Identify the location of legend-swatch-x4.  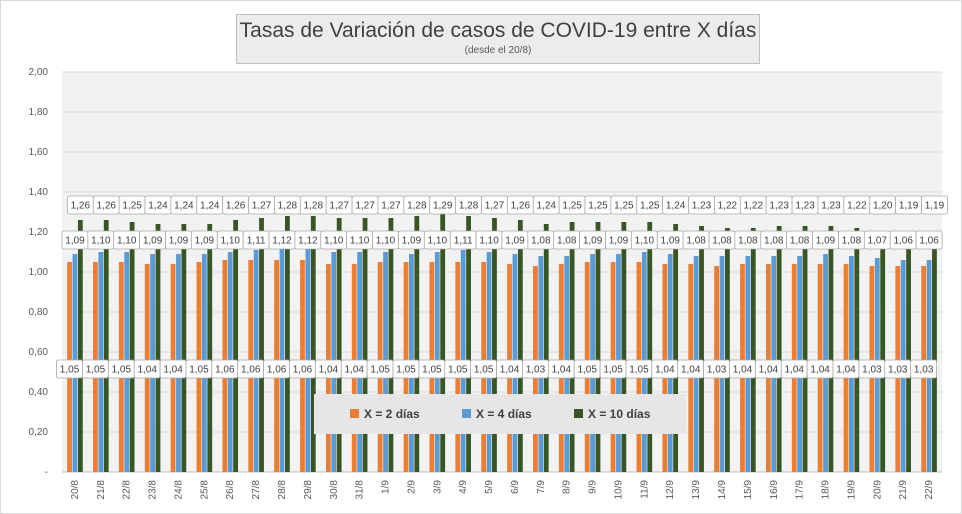
(466, 413).